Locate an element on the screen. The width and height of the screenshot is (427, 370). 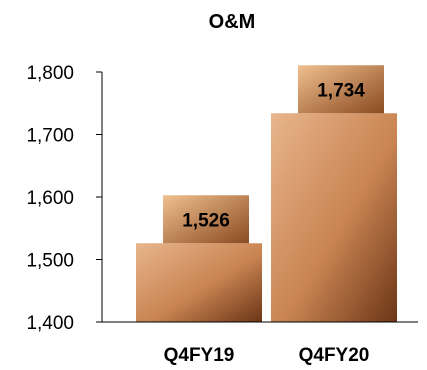
y-tick-label: 1,700 is located at coordinates (50, 136).